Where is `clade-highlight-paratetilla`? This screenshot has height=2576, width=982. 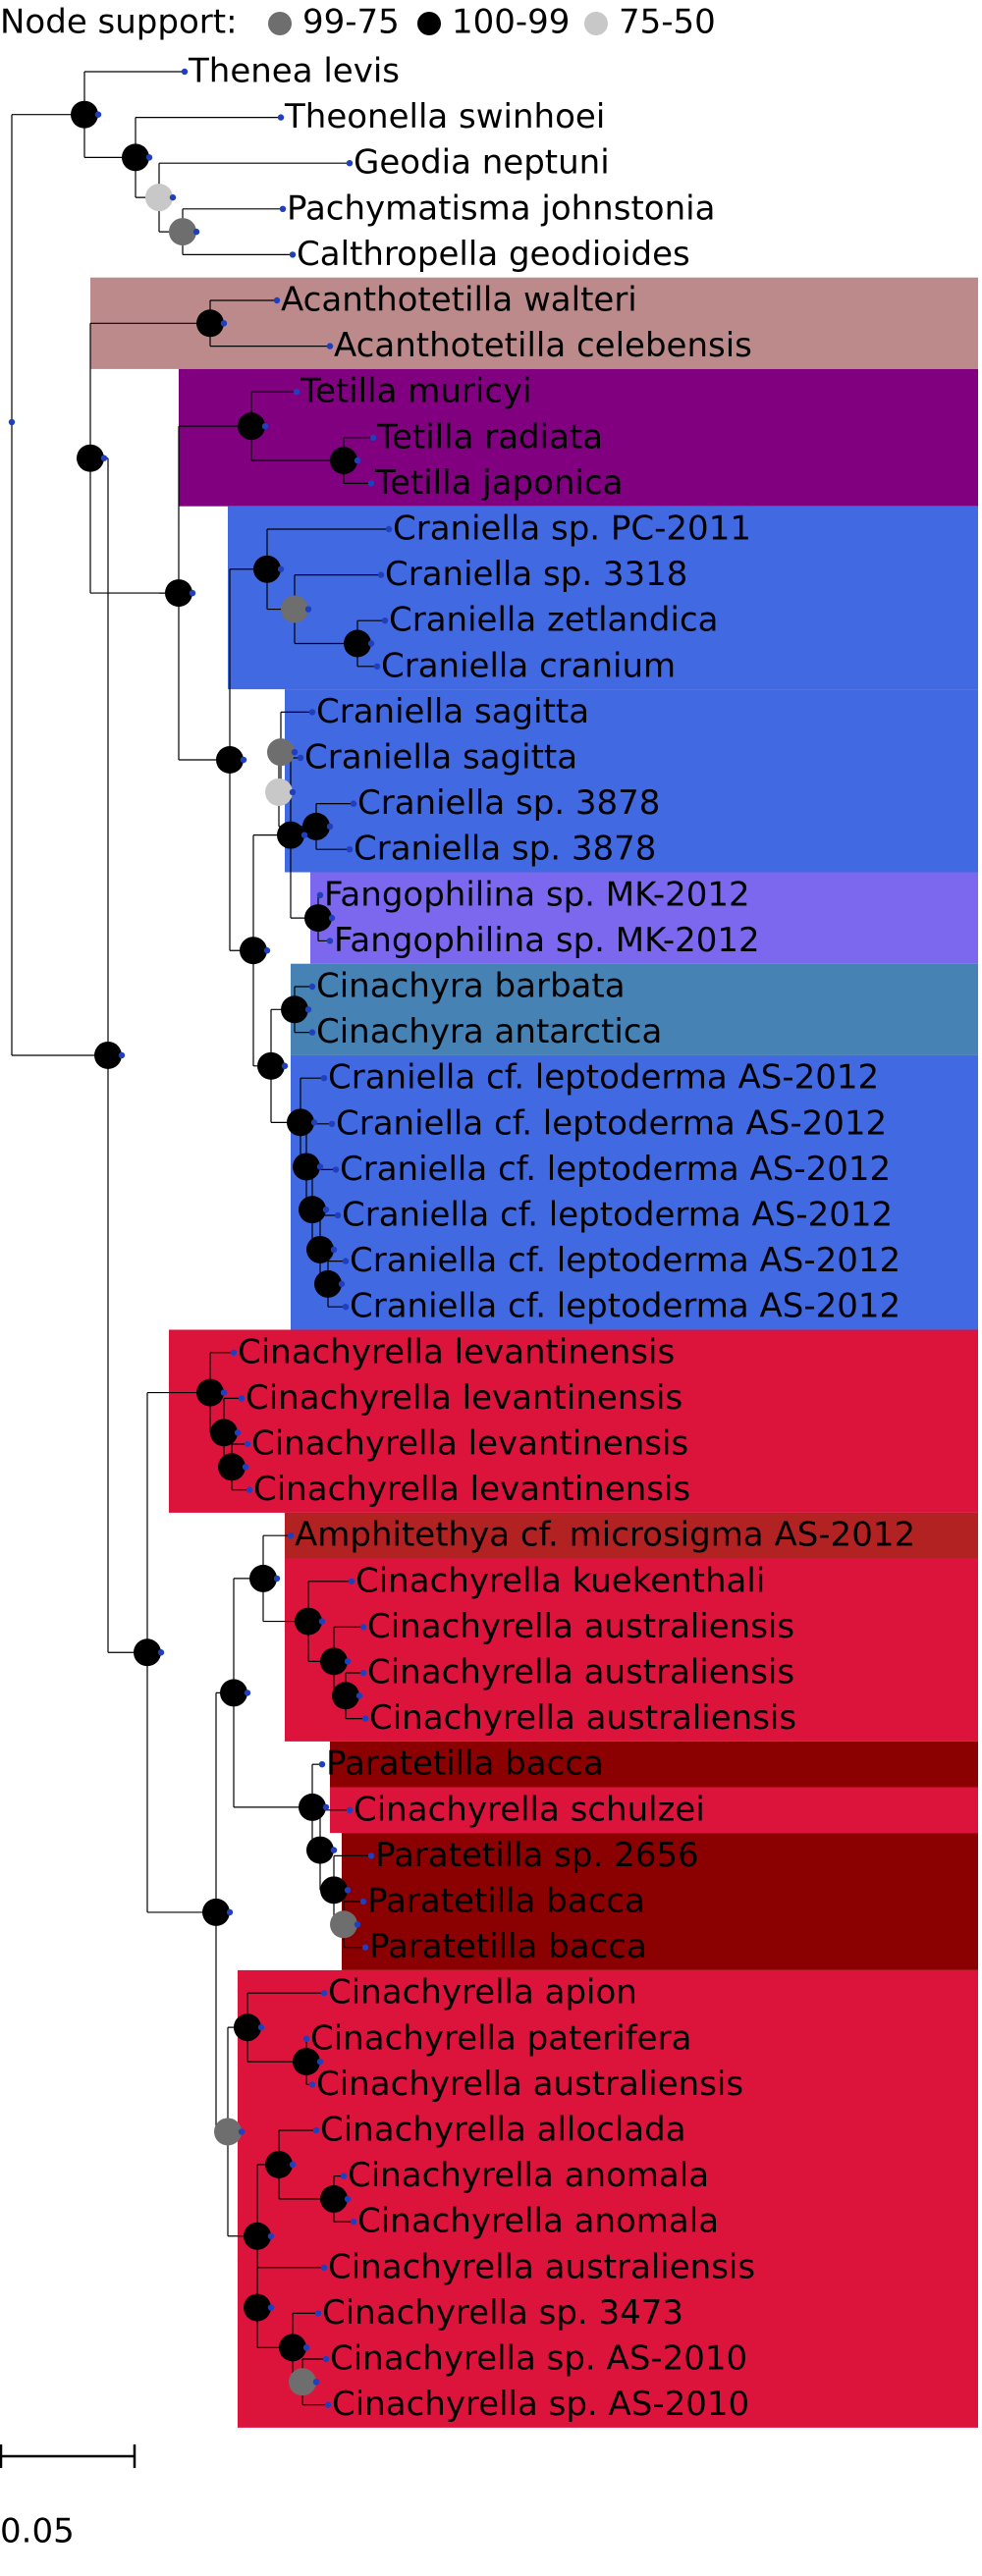 clade-highlight-paratetilla is located at coordinates (660, 1901).